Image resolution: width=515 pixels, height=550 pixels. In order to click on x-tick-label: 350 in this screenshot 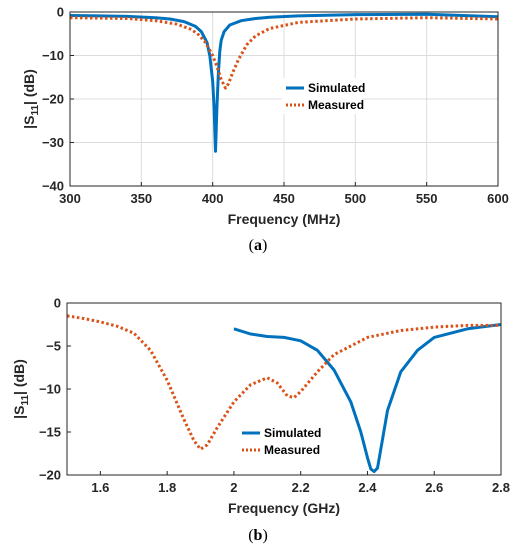, I will do `click(141, 198)`.